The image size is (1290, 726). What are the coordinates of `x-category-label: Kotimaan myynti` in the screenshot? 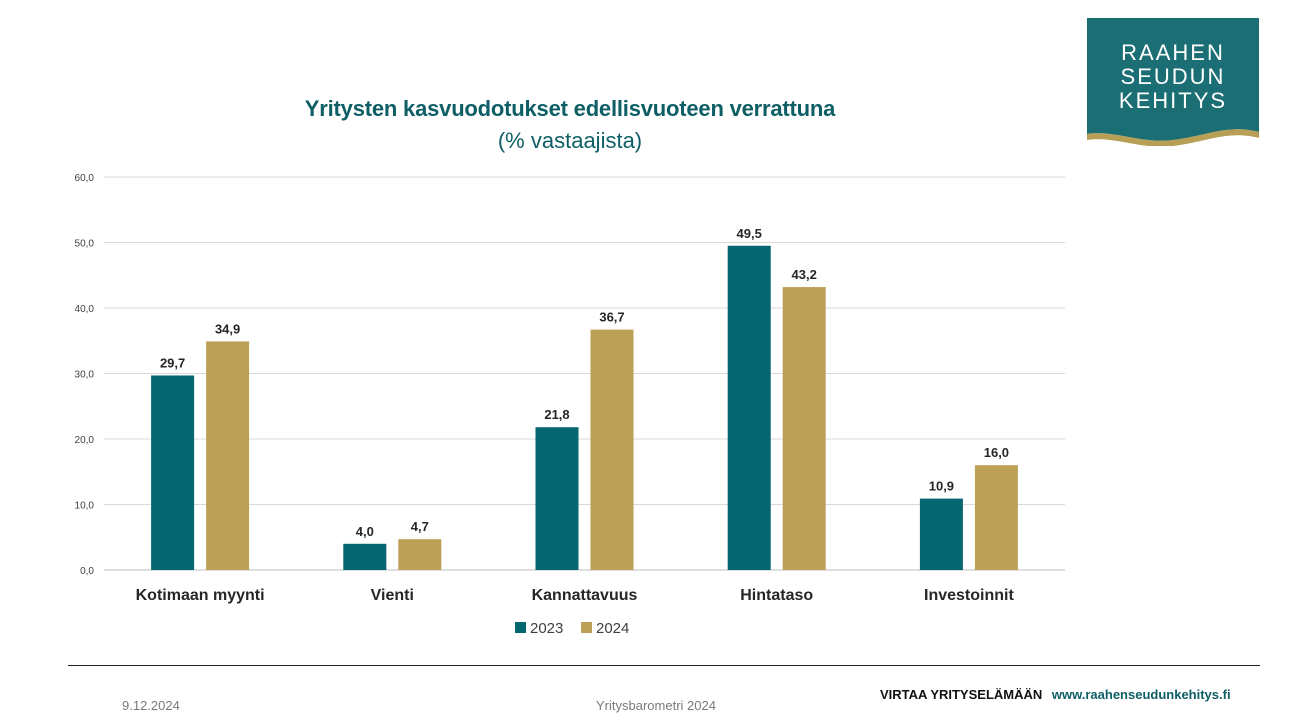 It's located at (200, 595).